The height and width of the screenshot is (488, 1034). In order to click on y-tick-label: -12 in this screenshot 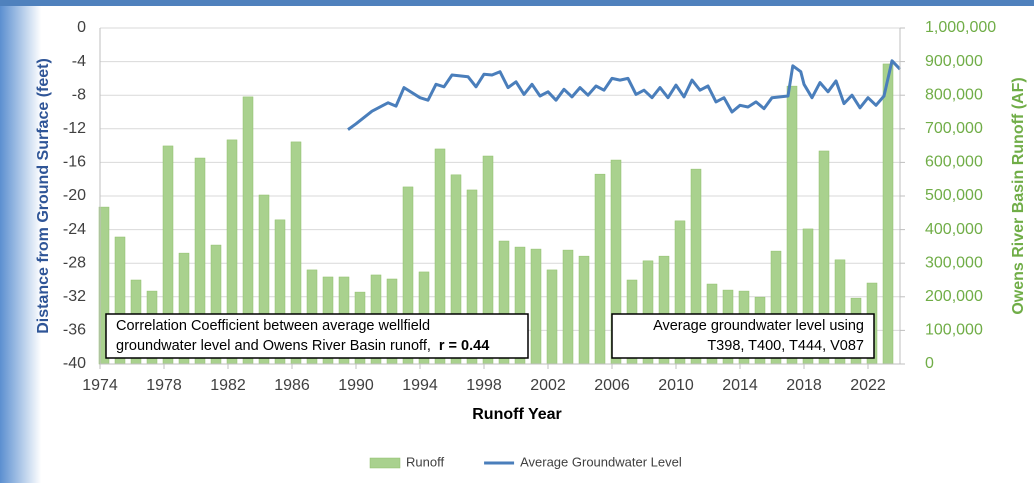, I will do `click(74, 128)`.